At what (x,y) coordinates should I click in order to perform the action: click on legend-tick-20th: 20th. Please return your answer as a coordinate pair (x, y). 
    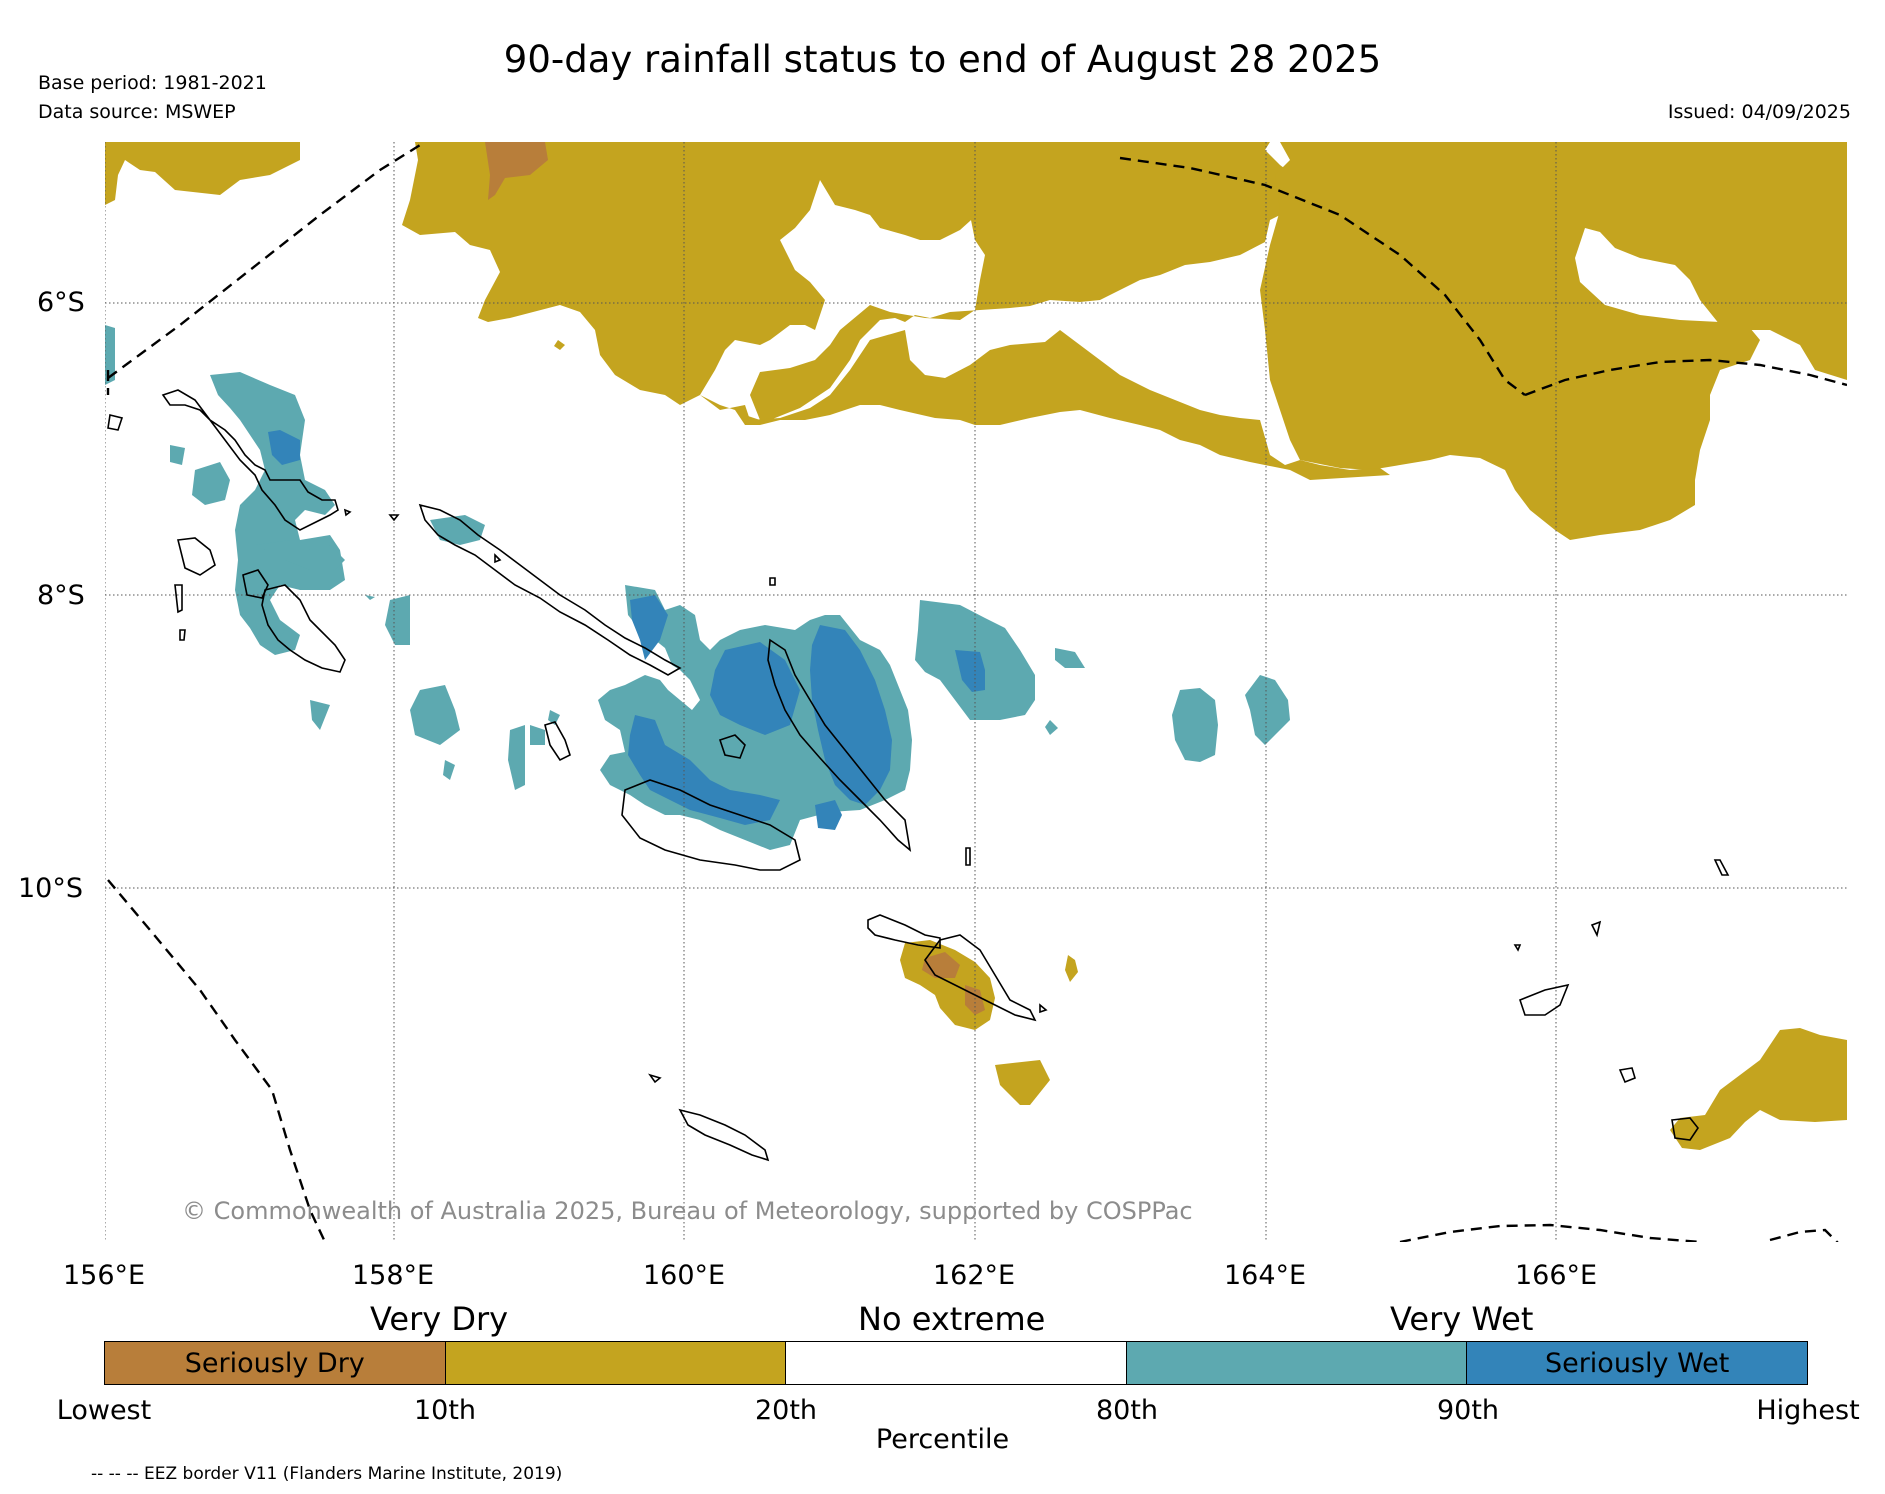
    Looking at the image, I should click on (786, 1410).